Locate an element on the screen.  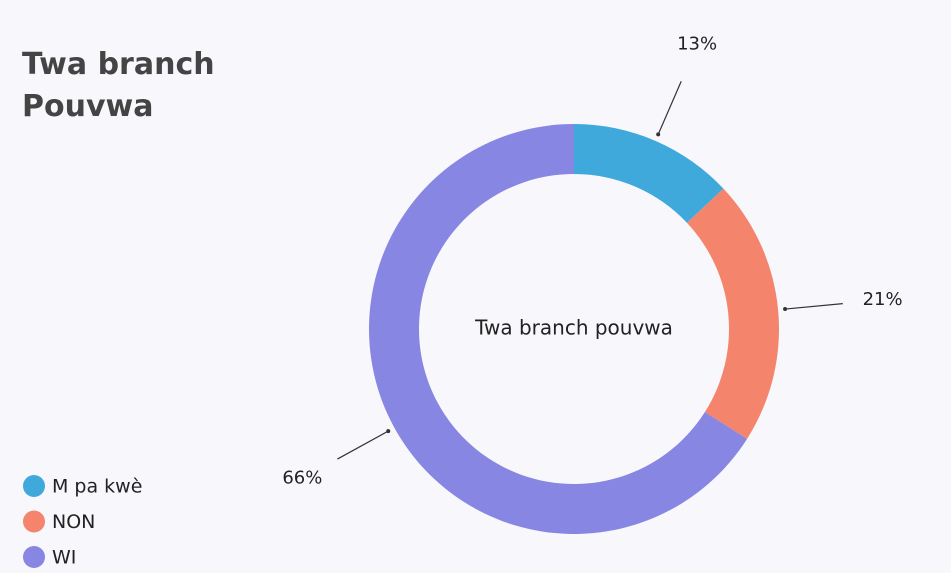
legend-label: M pa kwè is located at coordinates (97, 487).